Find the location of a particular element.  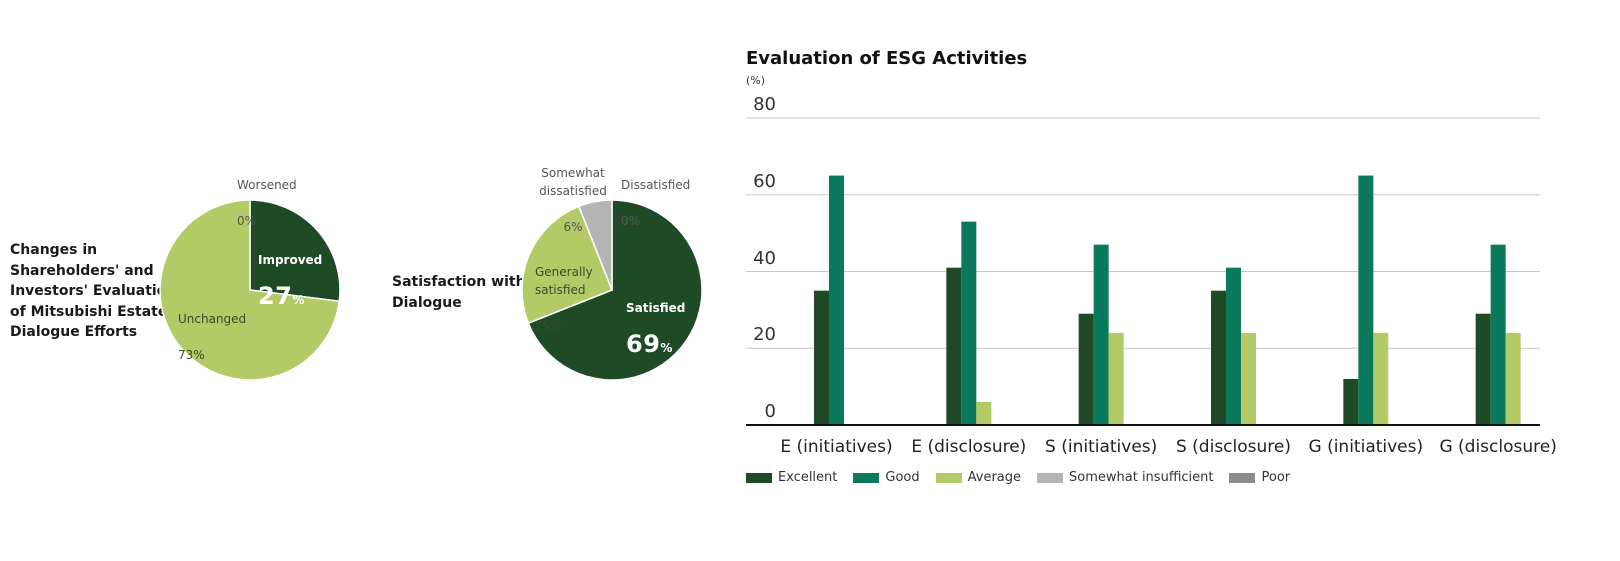

legend-item-average: Average is located at coordinates (978, 477).